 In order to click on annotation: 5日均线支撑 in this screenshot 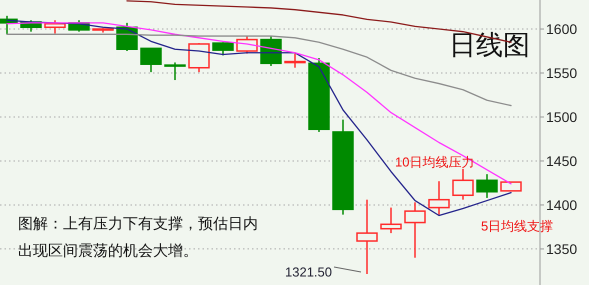, I will do `click(517, 226)`.